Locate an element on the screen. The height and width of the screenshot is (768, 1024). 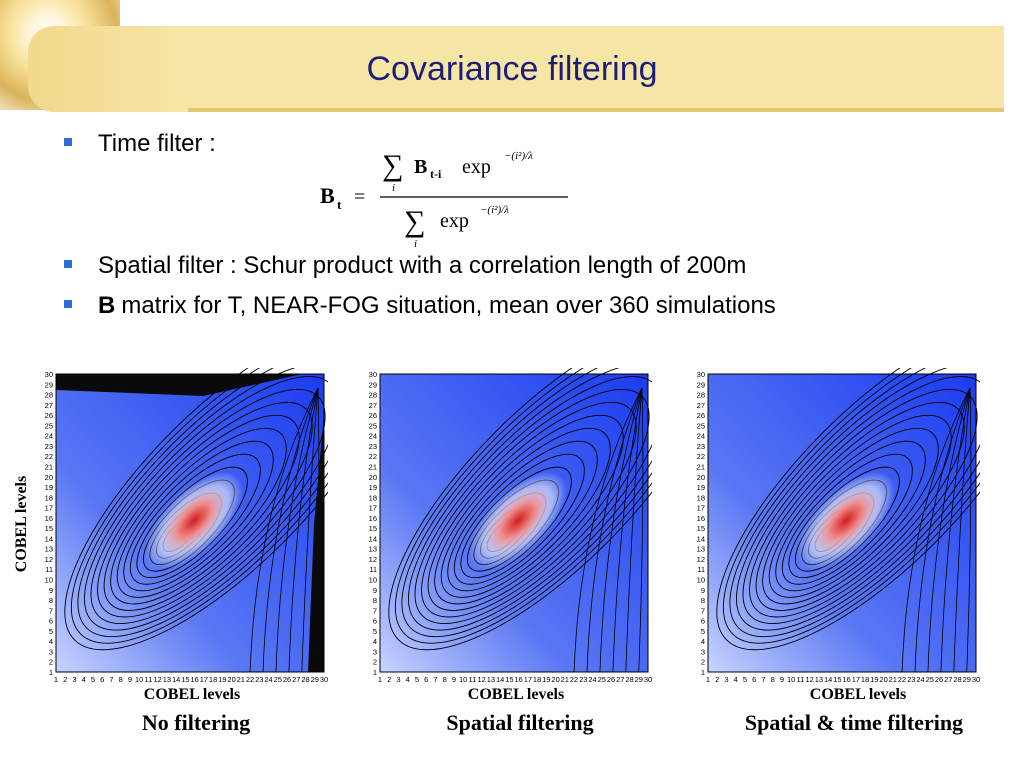
numerator-exp: exp is located at coordinates (476, 167).